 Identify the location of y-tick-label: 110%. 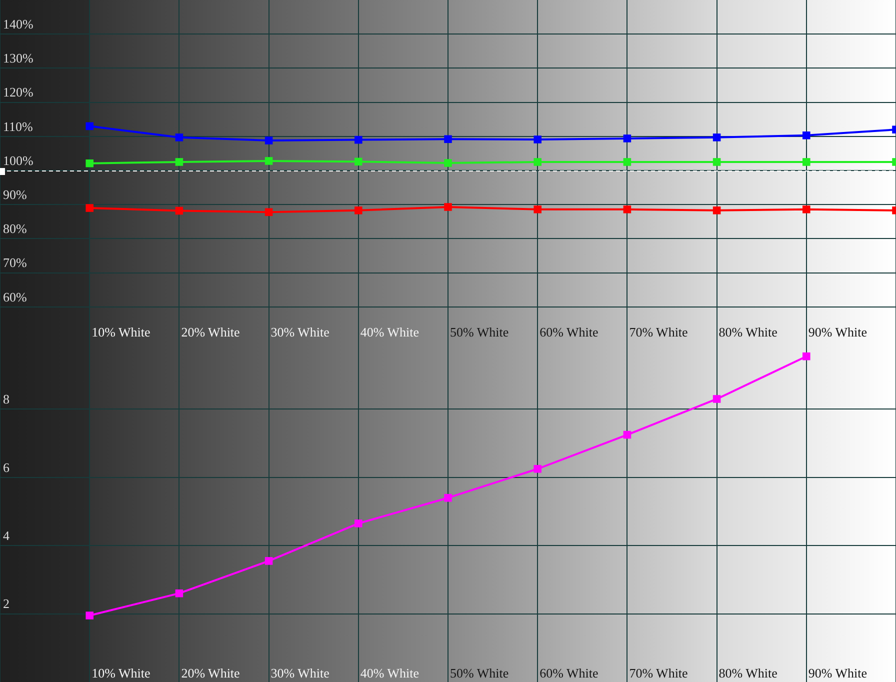
(18, 126).